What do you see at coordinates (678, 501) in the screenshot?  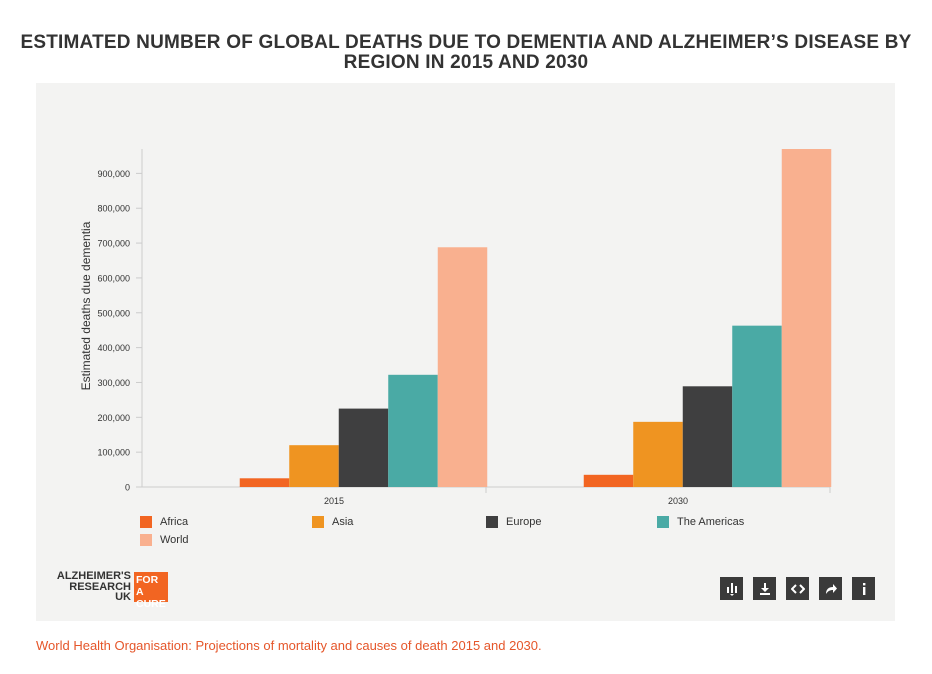 I see `x-tick-label: 2030` at bounding box center [678, 501].